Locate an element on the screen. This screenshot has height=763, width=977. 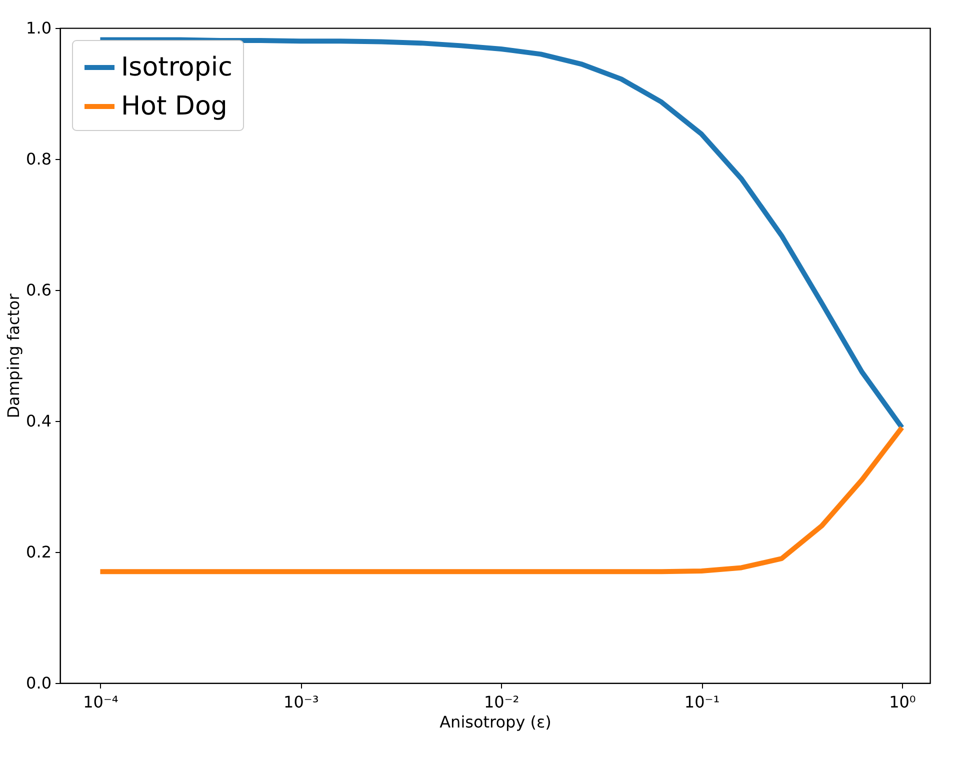
x-tick-label: 10⁻² is located at coordinates (502, 702).